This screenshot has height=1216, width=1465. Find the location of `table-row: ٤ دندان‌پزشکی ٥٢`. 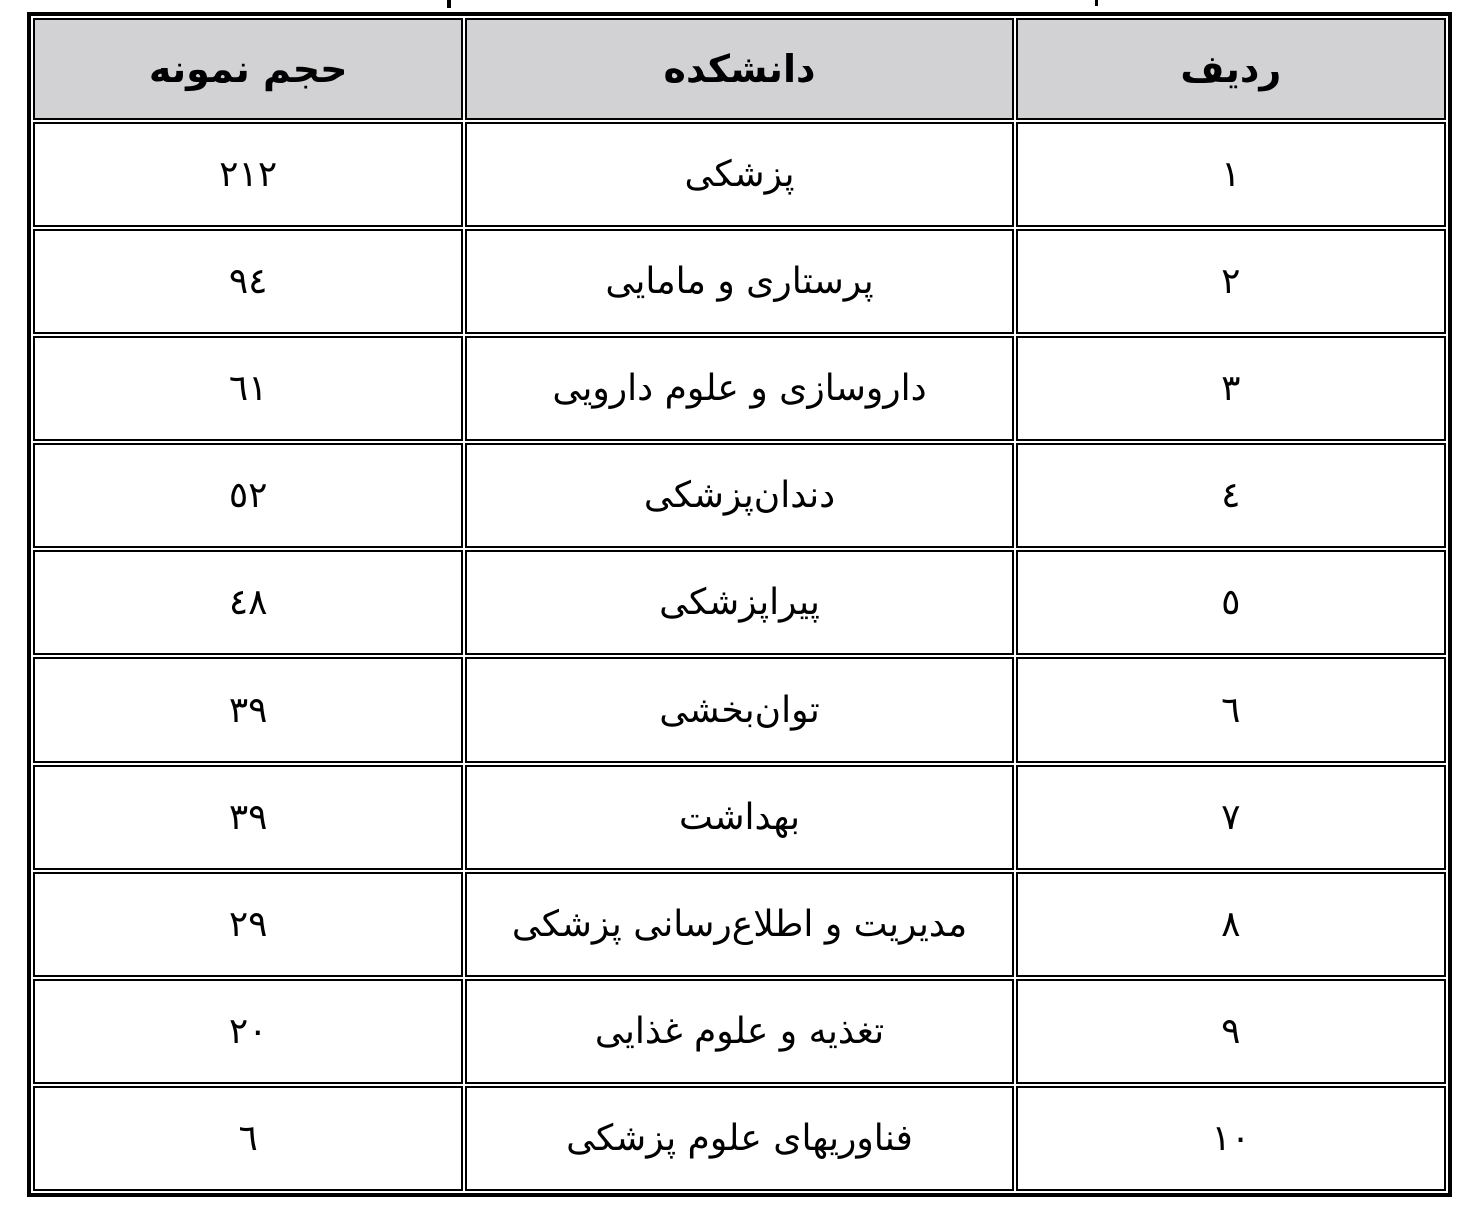

table-row: ٤ دندان‌پزشکی ٥٢ is located at coordinates (739, 496).